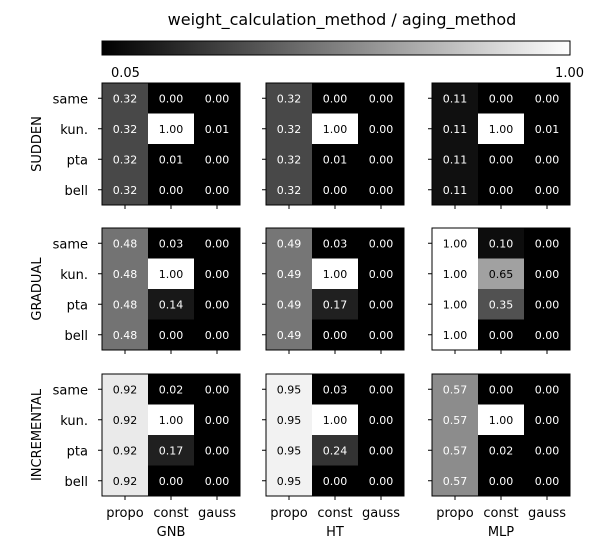 The height and width of the screenshot is (550, 600). What do you see at coordinates (289, 389) in the screenshot?
I see `cell-value-label: 0.95` at bounding box center [289, 389].